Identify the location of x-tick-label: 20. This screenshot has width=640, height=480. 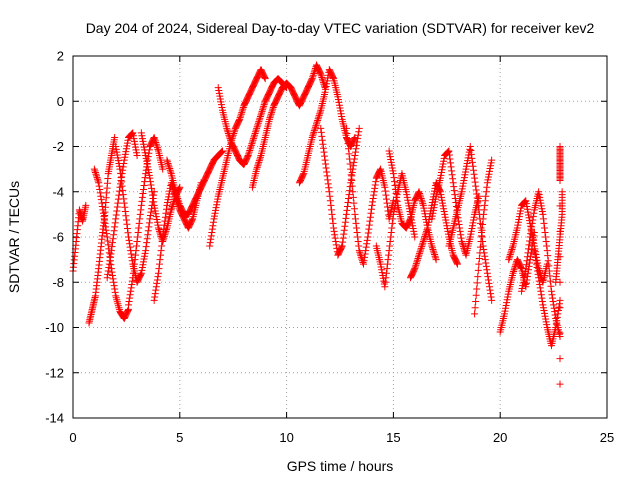
(500, 437).